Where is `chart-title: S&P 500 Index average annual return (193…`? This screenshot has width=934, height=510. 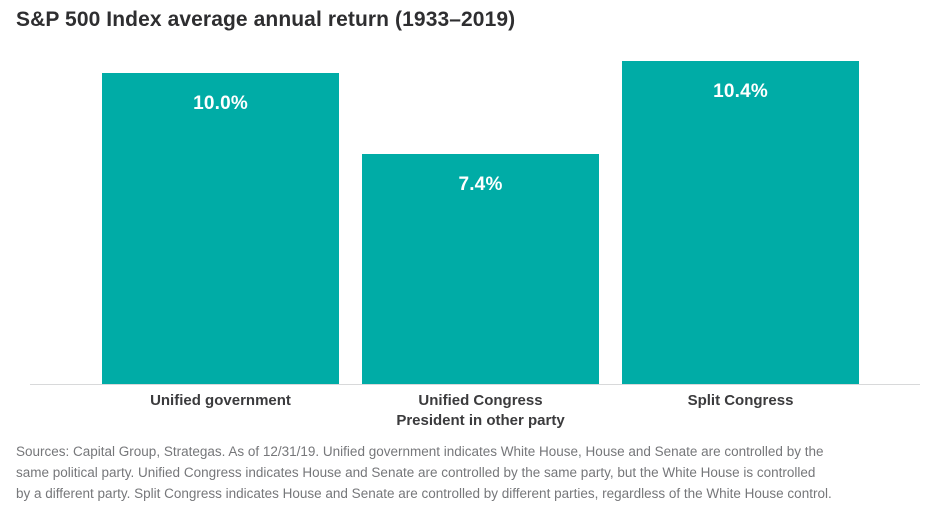 chart-title: S&P 500 Index average annual return (193… is located at coordinates (266, 19).